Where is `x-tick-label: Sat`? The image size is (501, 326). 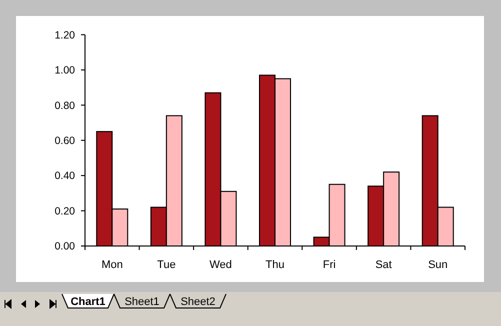 x-tick-label: Sat is located at coordinates (383, 265).